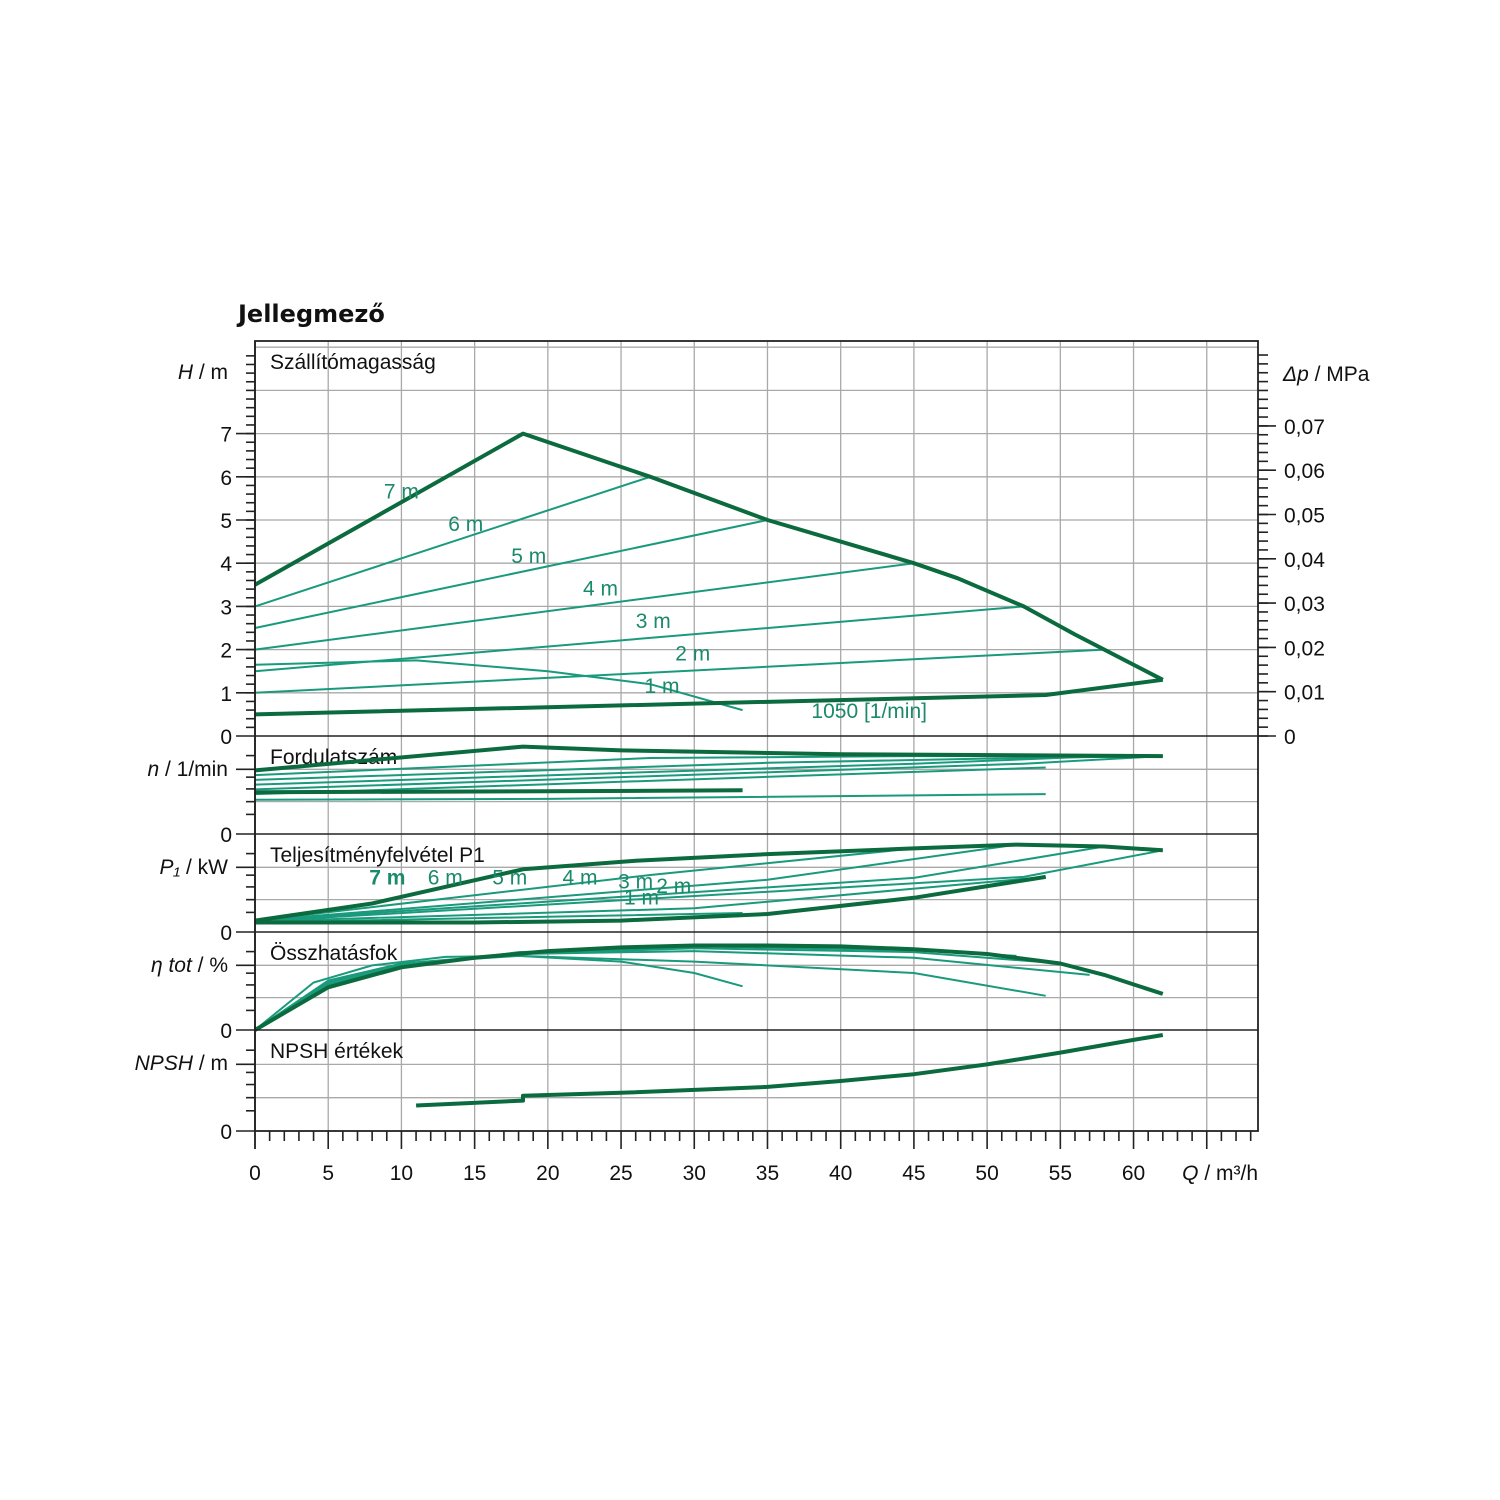 The image size is (1500, 1500). What do you see at coordinates (255, 1173) in the screenshot?
I see `x-tick-label: 0` at bounding box center [255, 1173].